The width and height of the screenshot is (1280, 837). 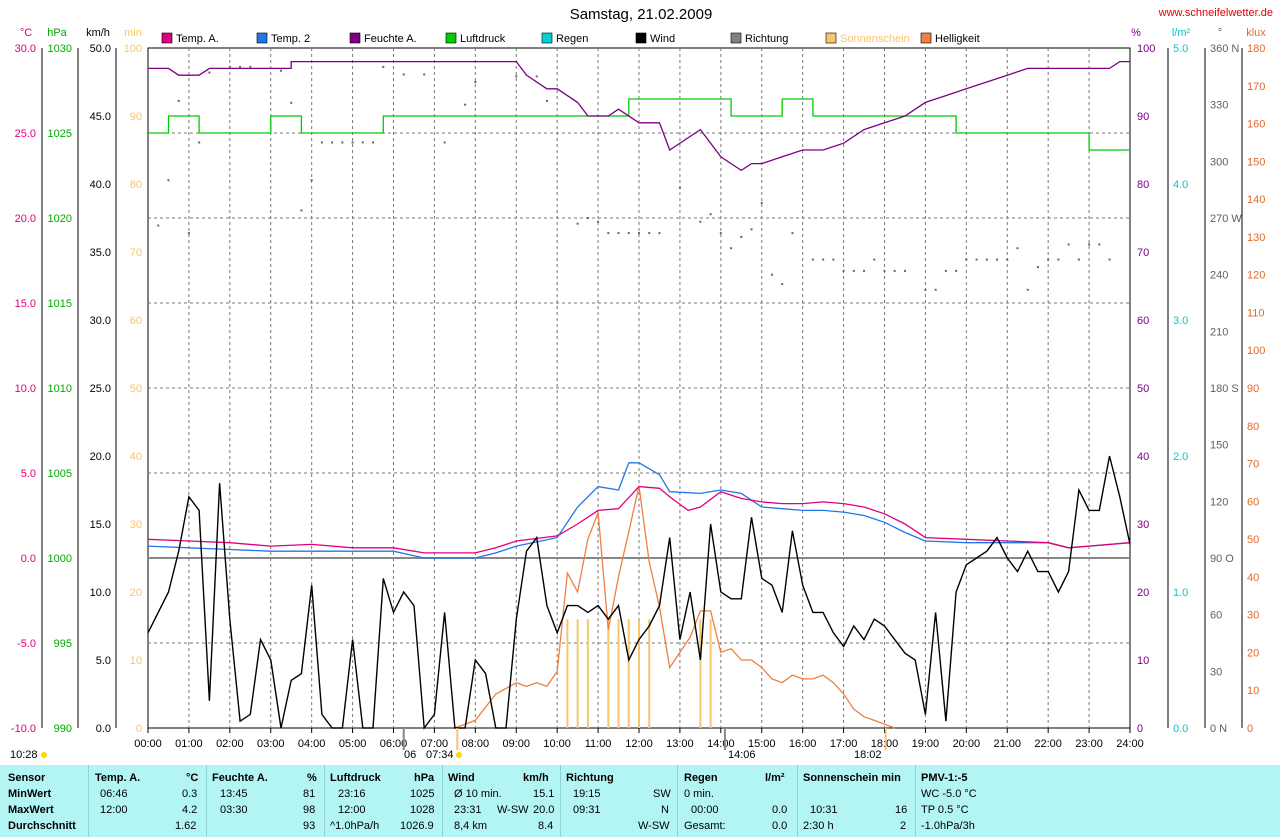 What do you see at coordinates (1140, 729) in the screenshot?
I see `humidity-axis-tick-label: 0` at bounding box center [1140, 729].